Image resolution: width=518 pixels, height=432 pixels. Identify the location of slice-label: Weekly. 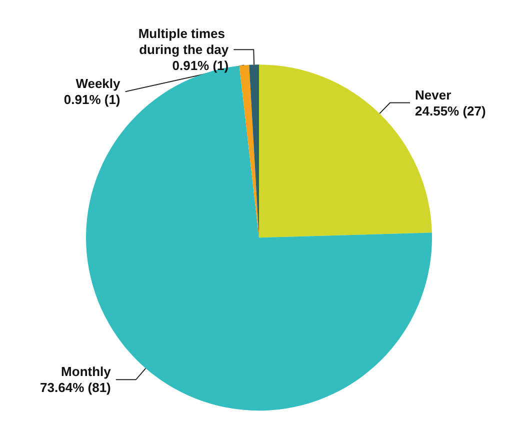
(99, 84).